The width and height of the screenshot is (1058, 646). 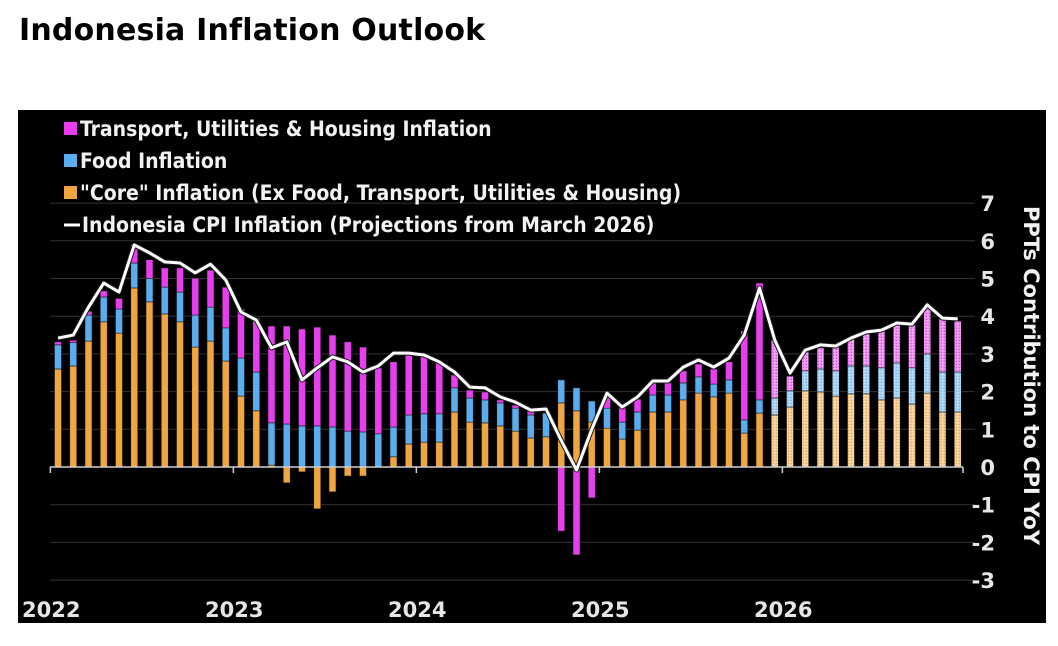 What do you see at coordinates (1031, 376) in the screenshot?
I see `y-axis-title: PPTs Contribution to CPI YoY` at bounding box center [1031, 376].